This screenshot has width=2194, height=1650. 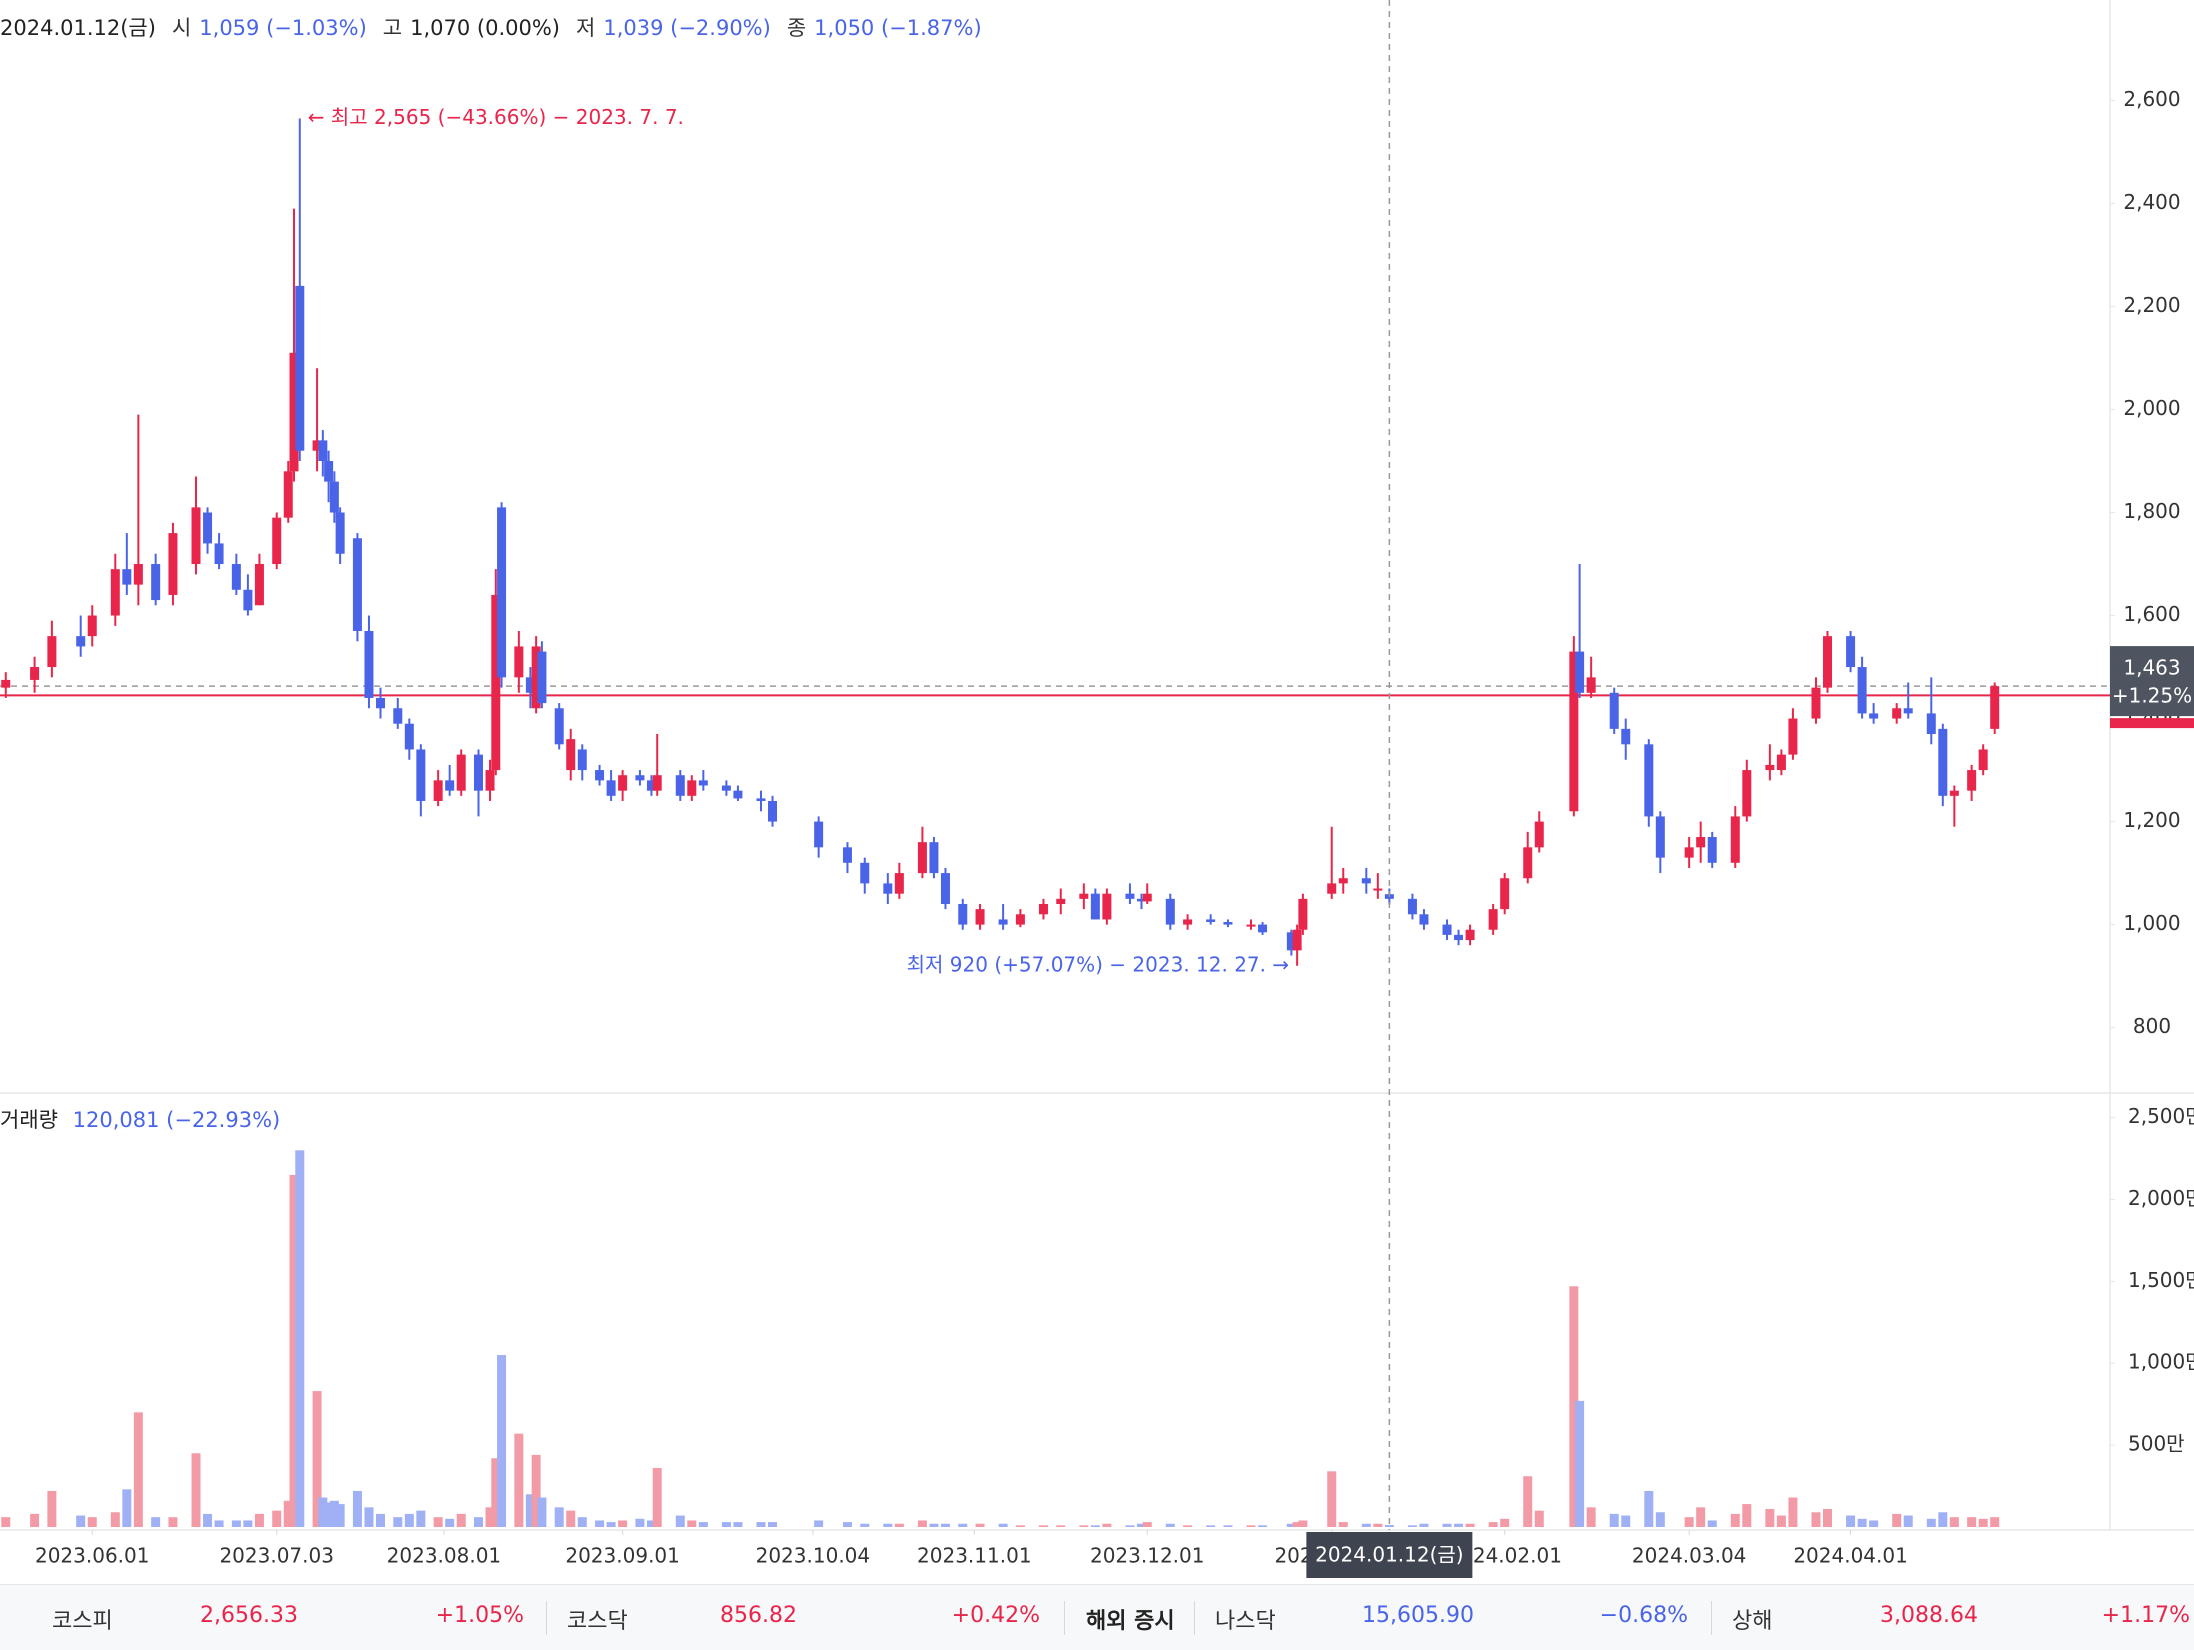 What do you see at coordinates (2152, 696) in the screenshot?
I see `last-change-label: +1.25%` at bounding box center [2152, 696].